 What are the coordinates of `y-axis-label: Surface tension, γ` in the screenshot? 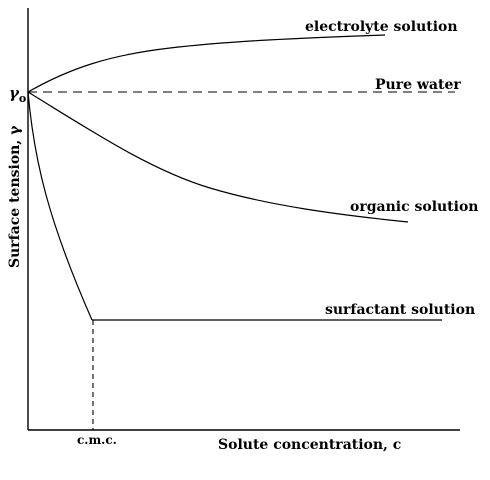 It's located at (15, 196).